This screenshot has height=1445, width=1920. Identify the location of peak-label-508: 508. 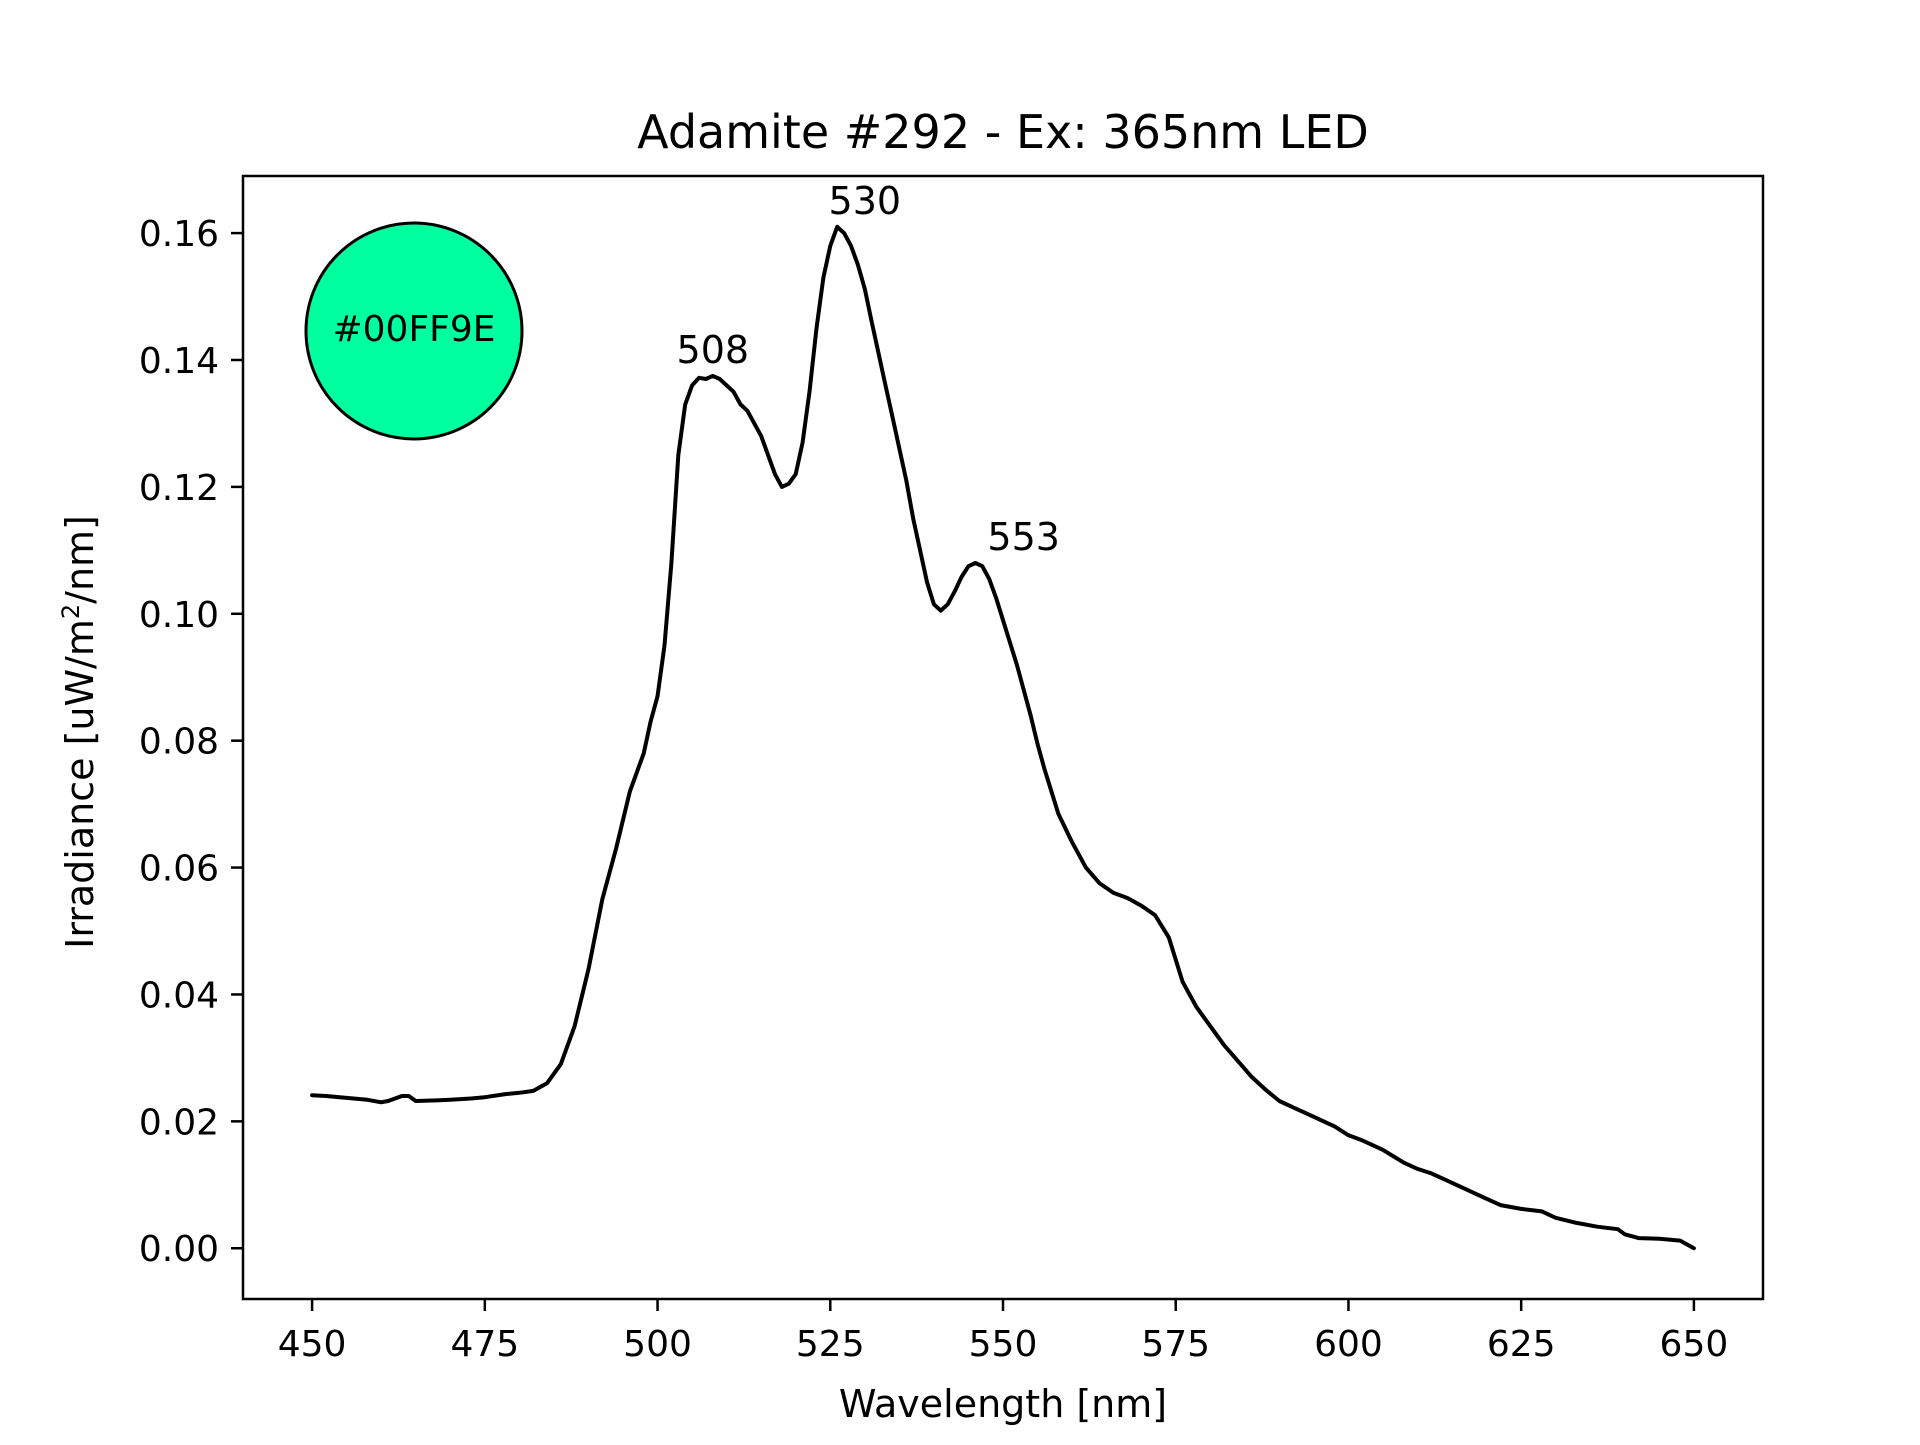
(713, 350).